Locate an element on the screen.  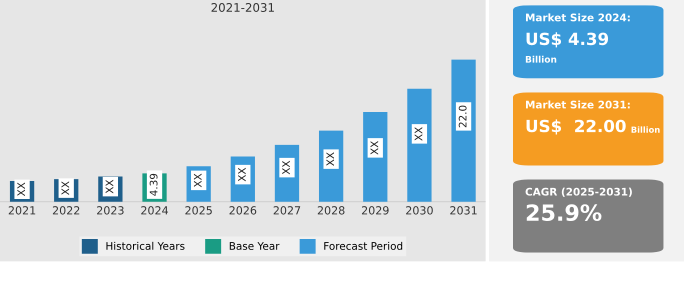
bar is located at coordinates (419, 145).